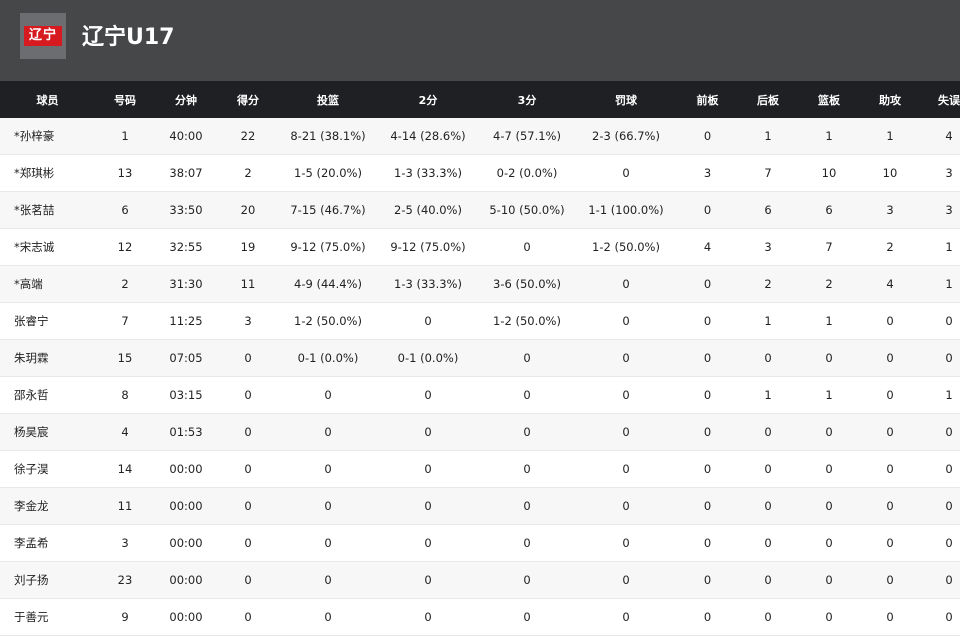 The height and width of the screenshot is (636, 960). I want to click on player-points-cell: 3, so click(248, 321).